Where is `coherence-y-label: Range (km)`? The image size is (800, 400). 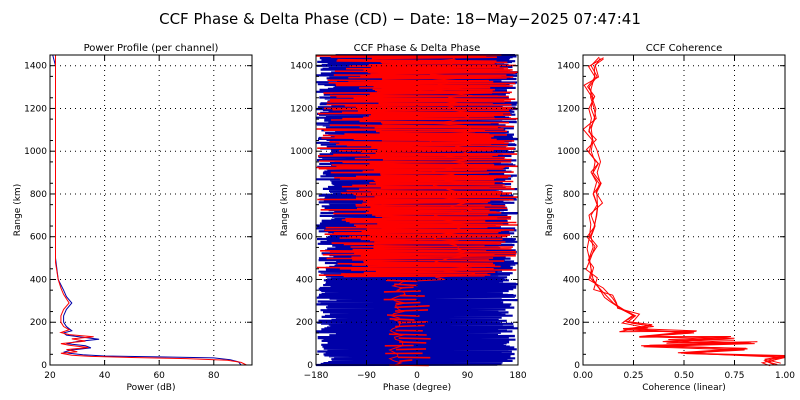 coherence-y-label: Range (km) is located at coordinates (550, 210).